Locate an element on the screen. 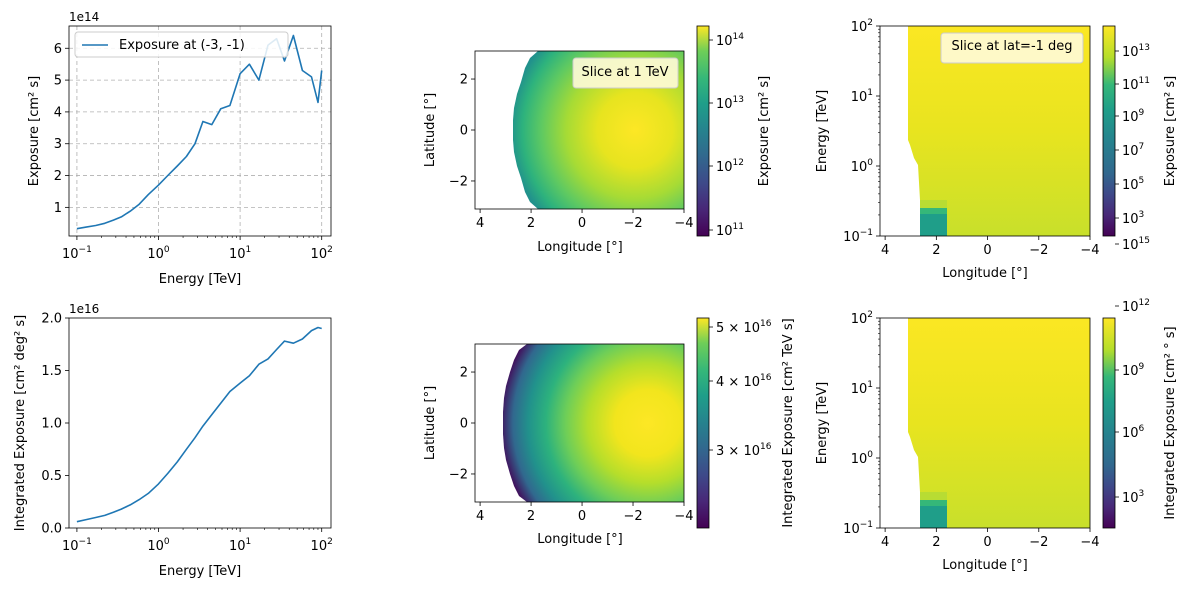 This screenshot has height=590, width=1191. colorbar-tick-label: 10¹² is located at coordinates (1136, 306).